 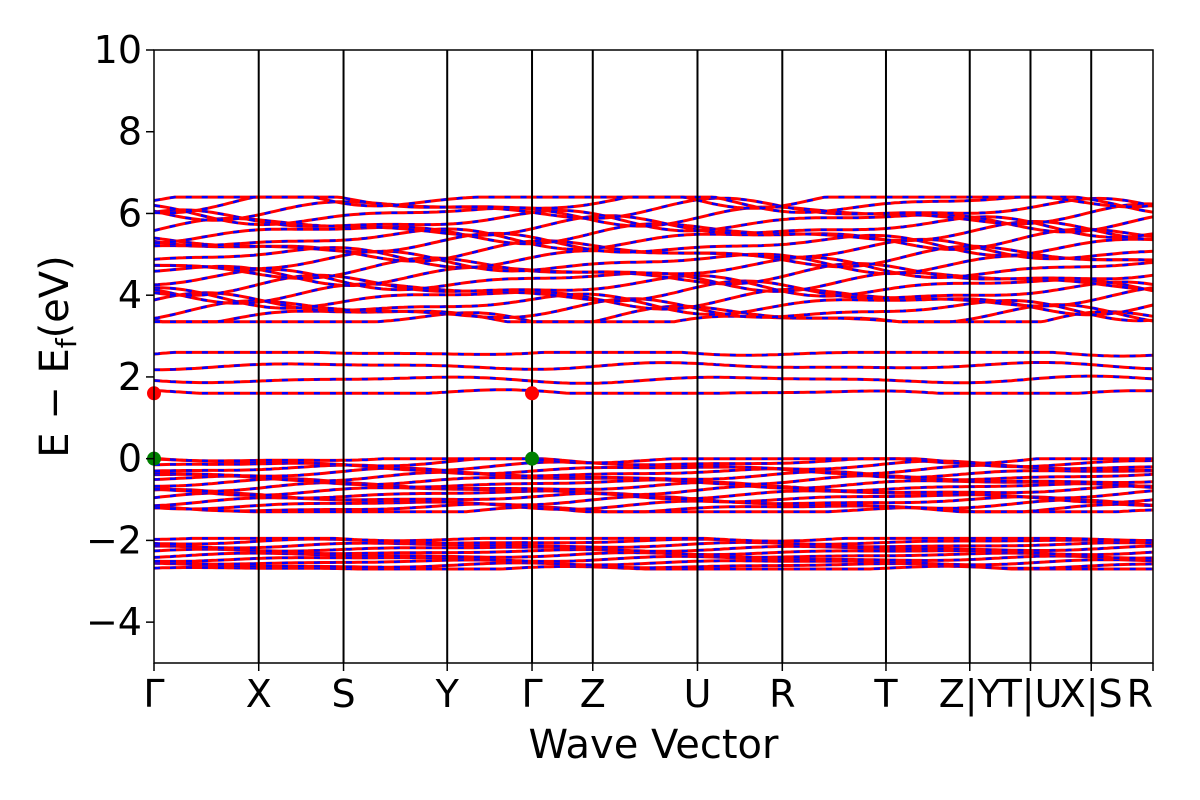 I want to click on x-tick-label: T|U, so click(x=1030, y=694).